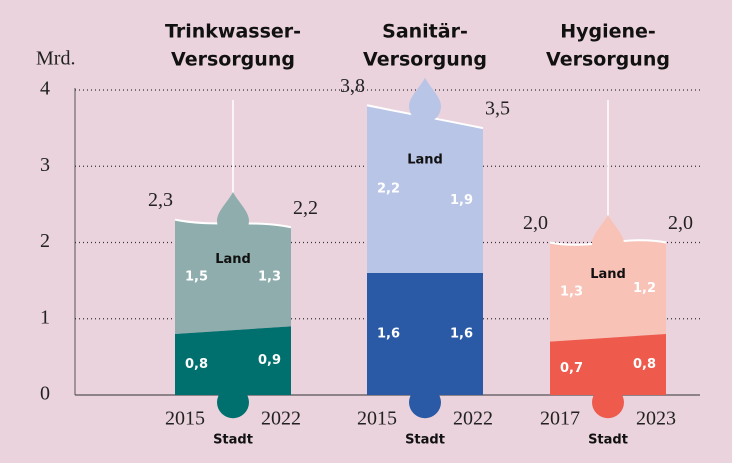 The width and height of the screenshot is (732, 463). What do you see at coordinates (656, 419) in the screenshot?
I see `year-label: 2023` at bounding box center [656, 419].